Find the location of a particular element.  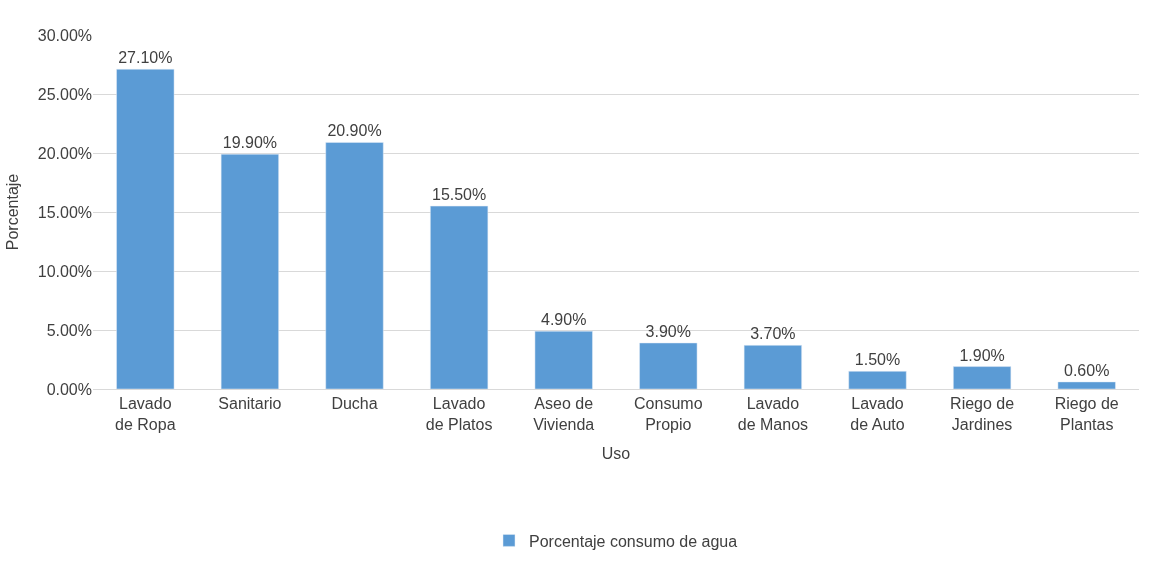

data-label: 15.50% is located at coordinates (459, 195).